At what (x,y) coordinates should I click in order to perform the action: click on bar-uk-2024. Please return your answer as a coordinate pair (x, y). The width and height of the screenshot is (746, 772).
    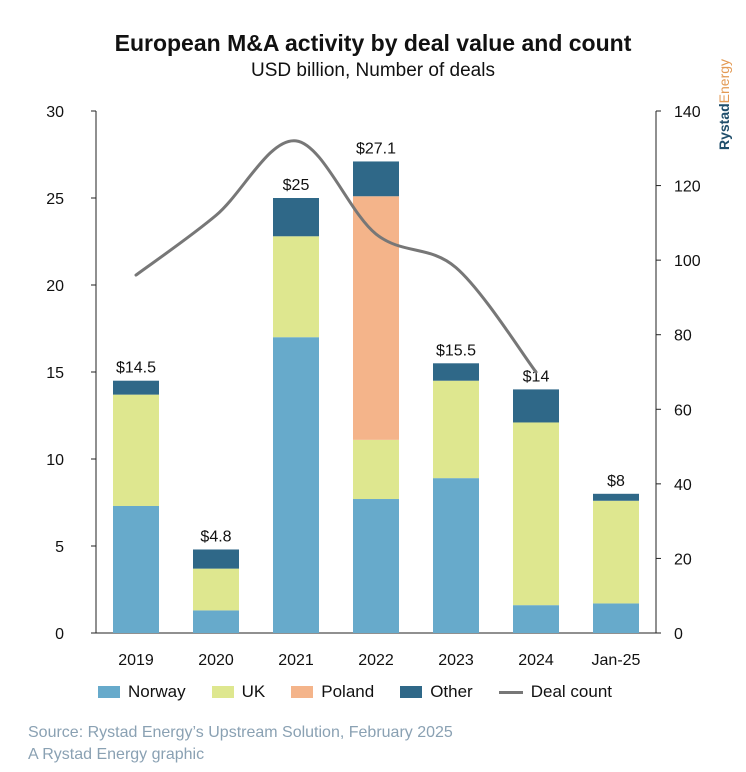
    Looking at the image, I should click on (536, 514).